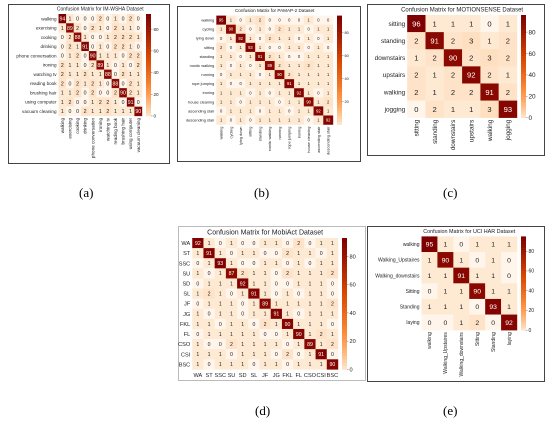 The image size is (550, 426). What do you see at coordinates (253, 376) in the screenshot?
I see `x-tick-label: SL` at bounding box center [253, 376].